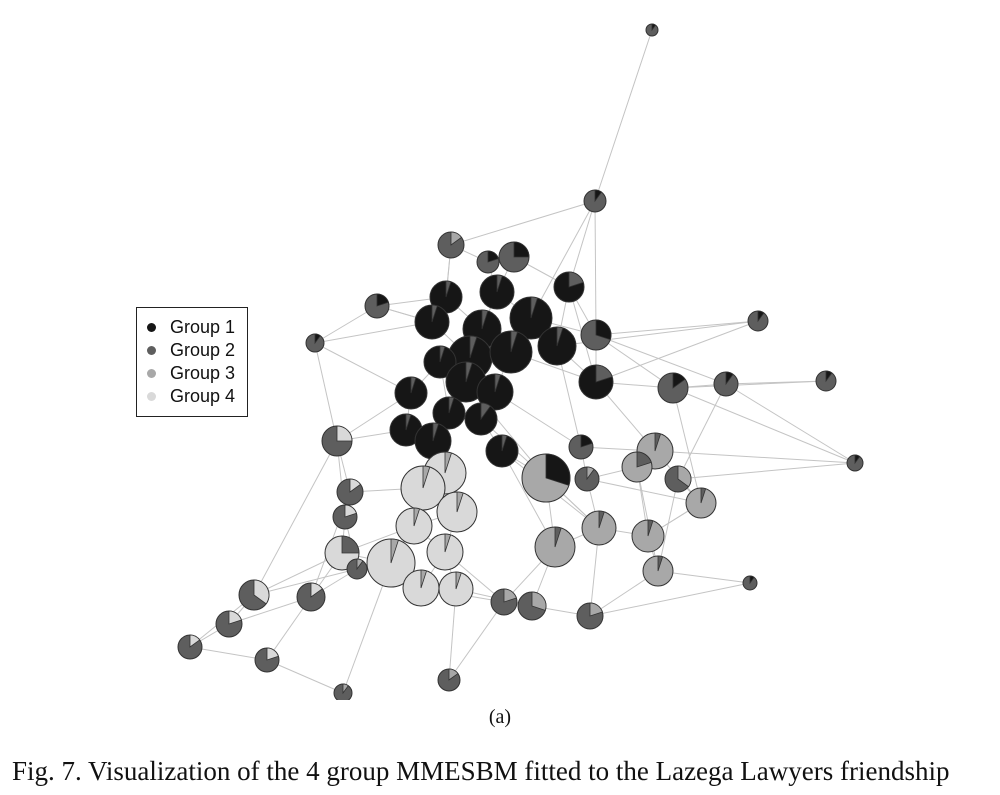 The width and height of the screenshot is (1000, 795). I want to click on legend-item-group-2: Group 2, so click(197, 350).